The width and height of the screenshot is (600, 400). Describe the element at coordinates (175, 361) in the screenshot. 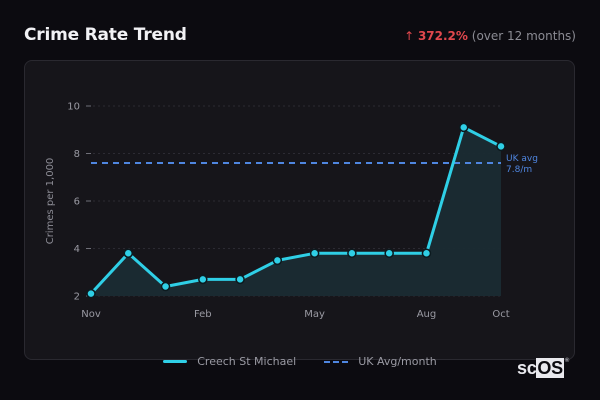

I see `solid-line-swatch-icon` at that location.